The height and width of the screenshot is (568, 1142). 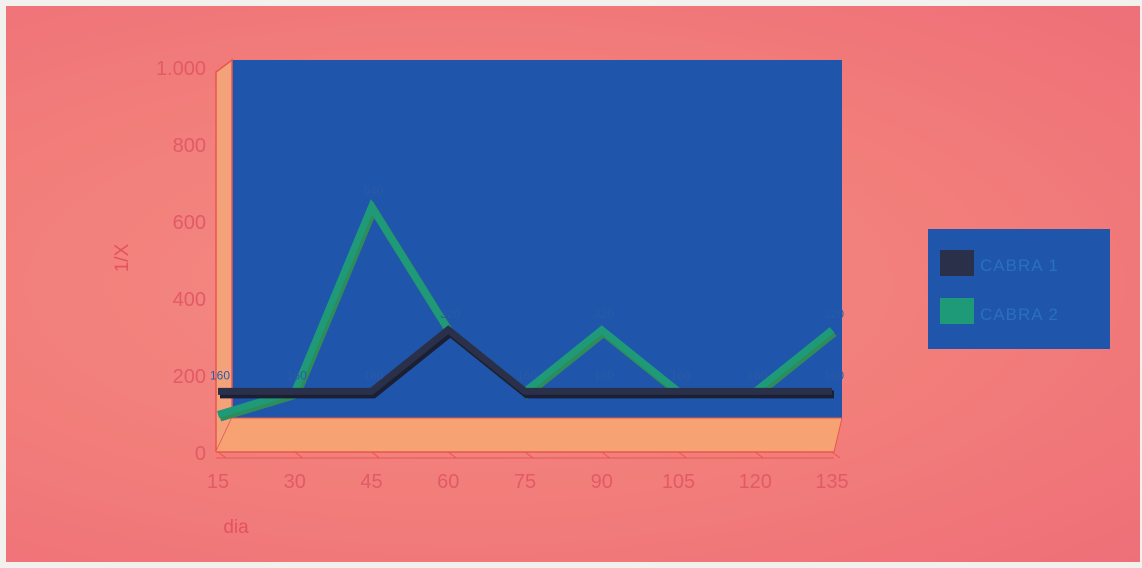 What do you see at coordinates (838, 435) in the screenshot?
I see `floor-right-edge` at bounding box center [838, 435].